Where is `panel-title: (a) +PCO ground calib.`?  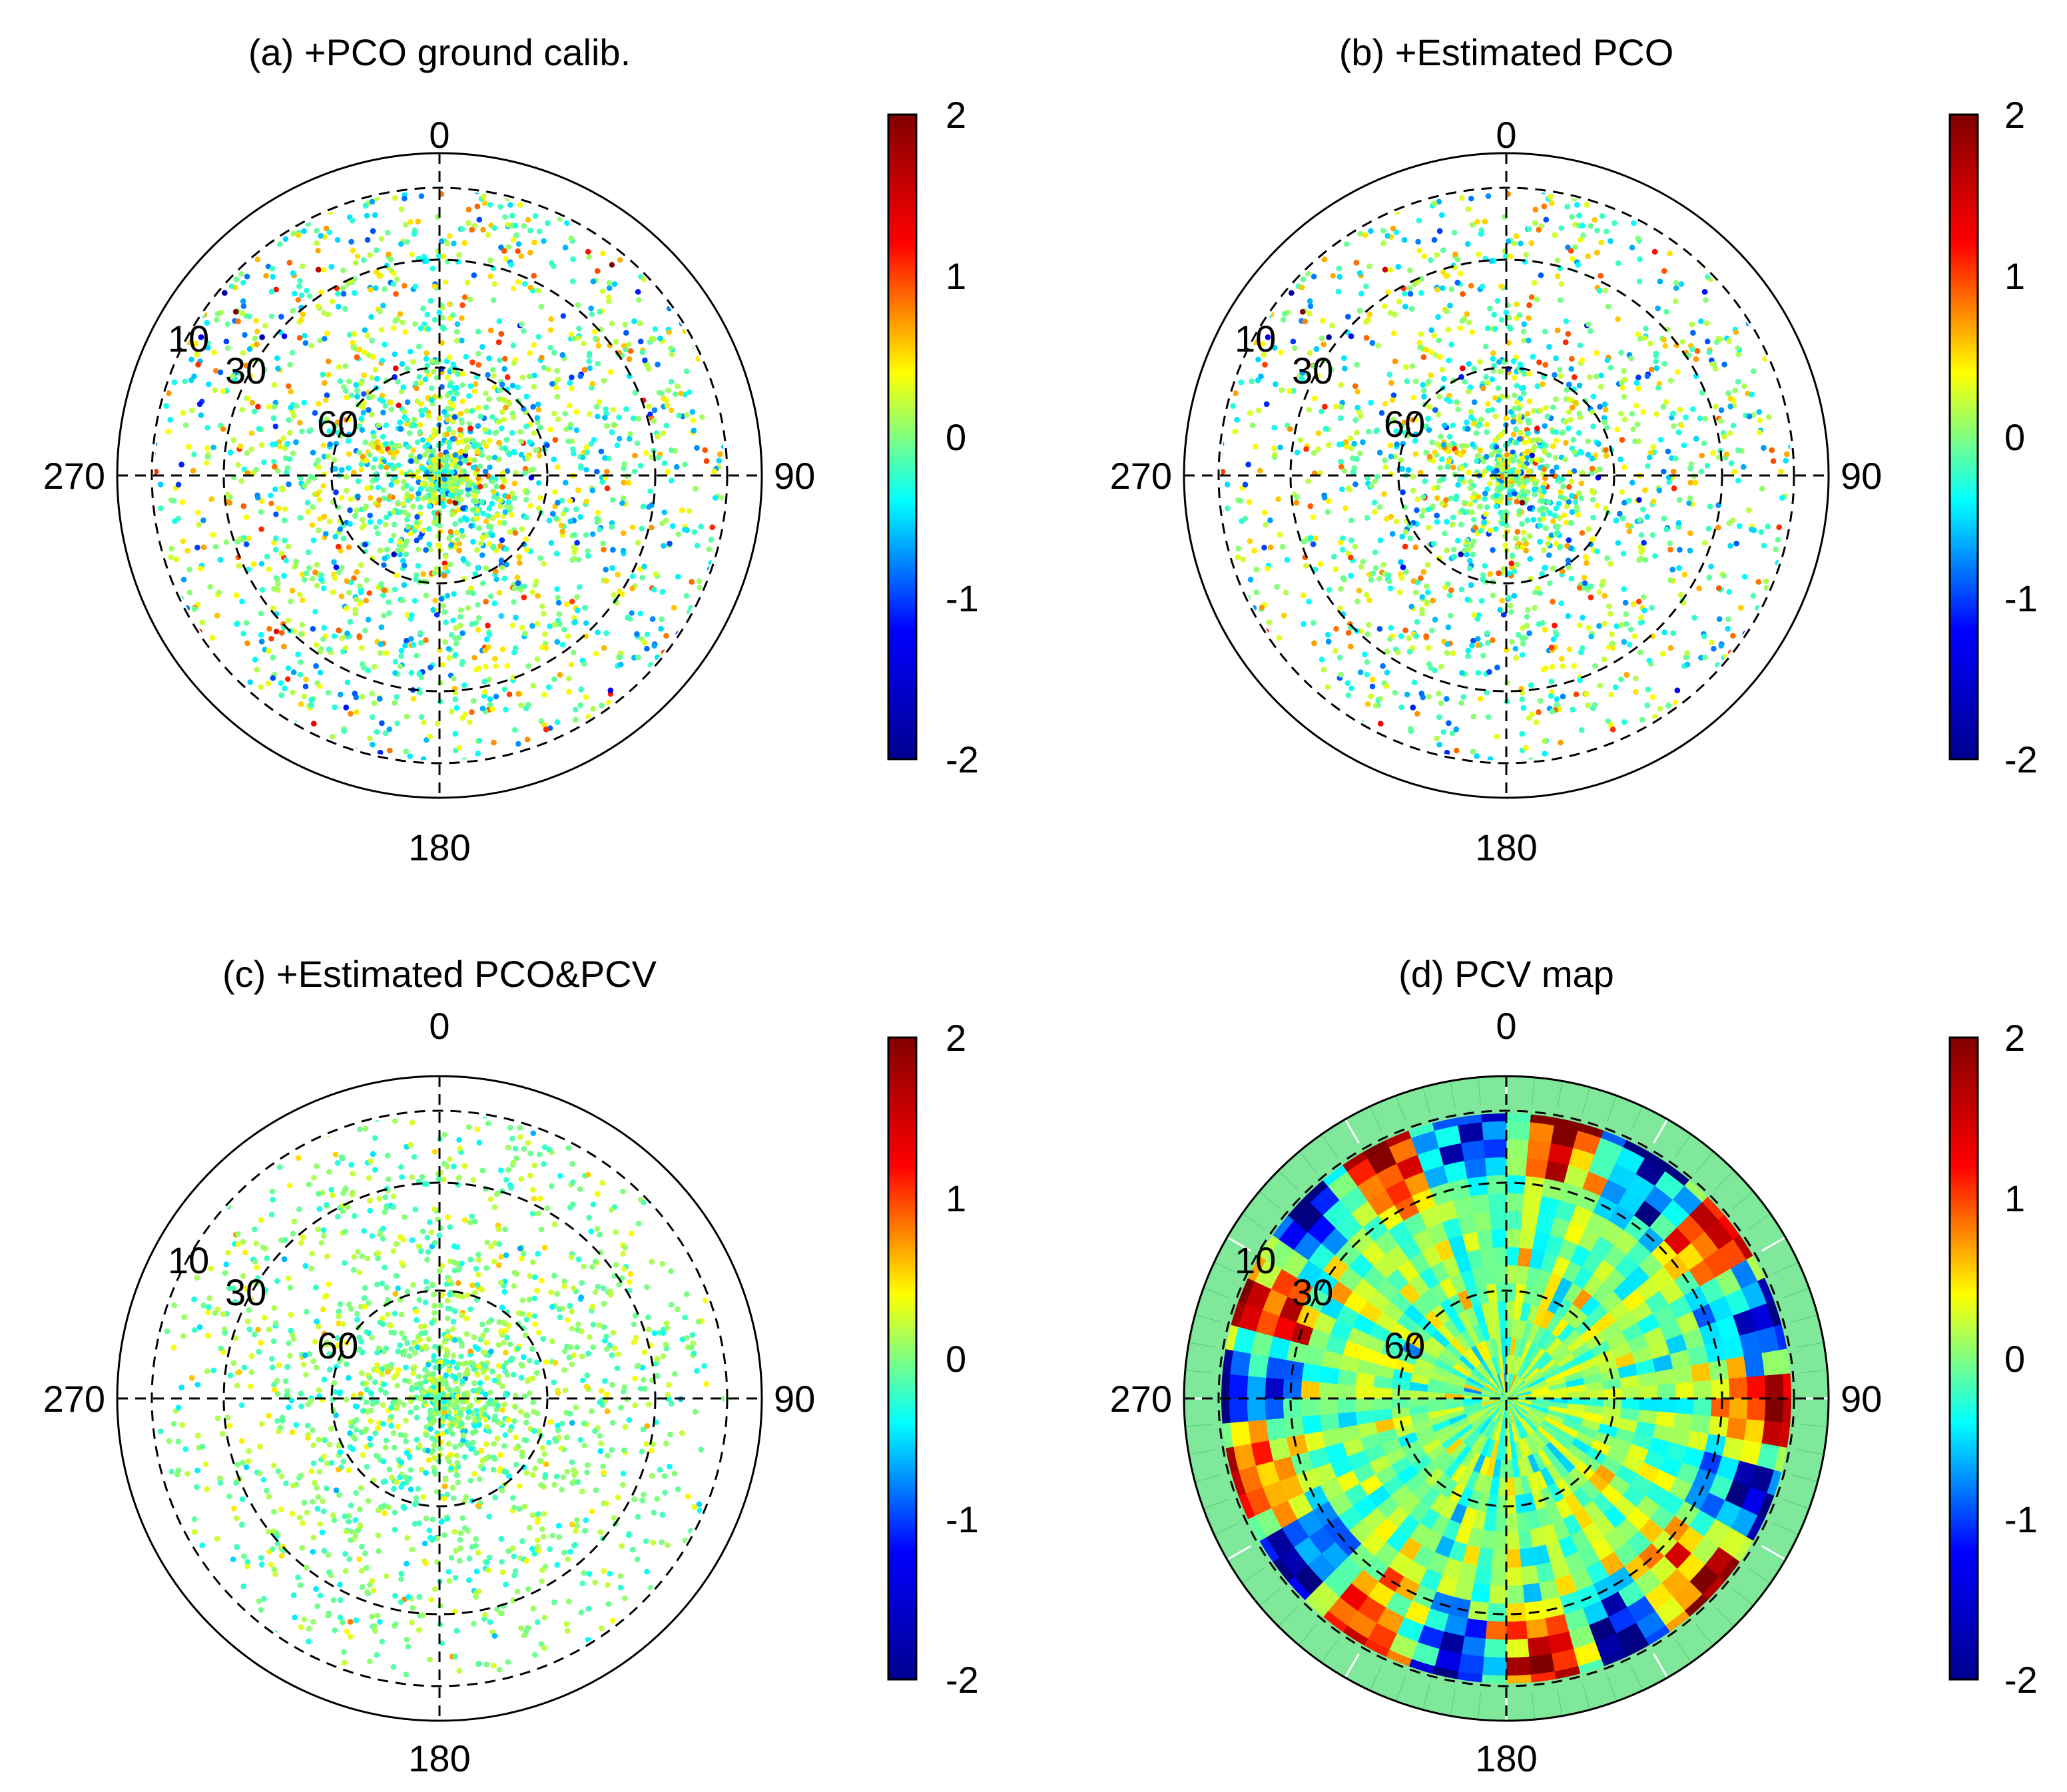 panel-title: (a) +PCO ground calib. is located at coordinates (439, 52).